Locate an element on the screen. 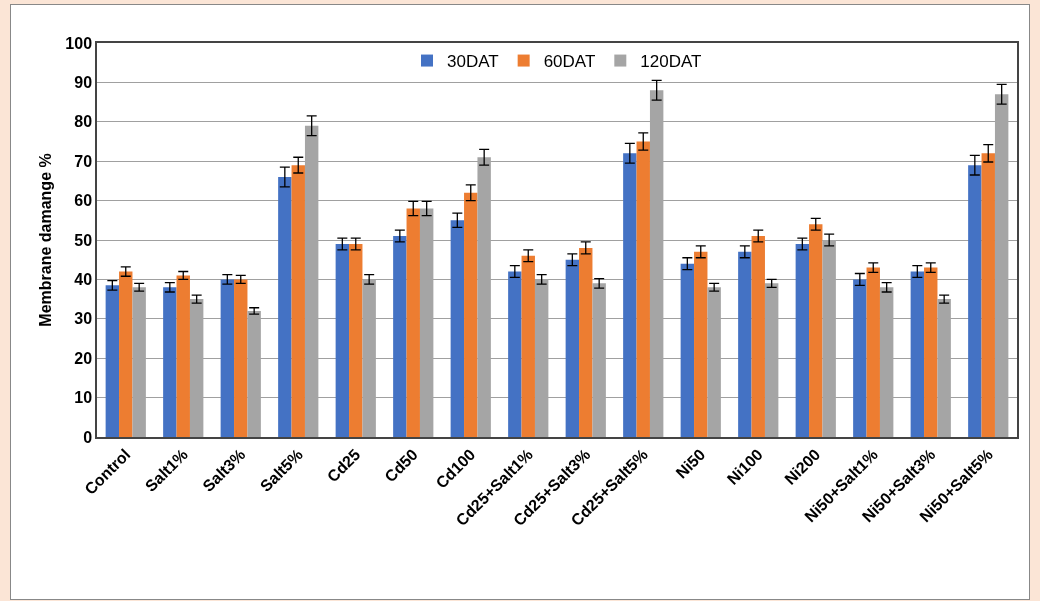  y-tick-label: 60 is located at coordinates (83, 201).